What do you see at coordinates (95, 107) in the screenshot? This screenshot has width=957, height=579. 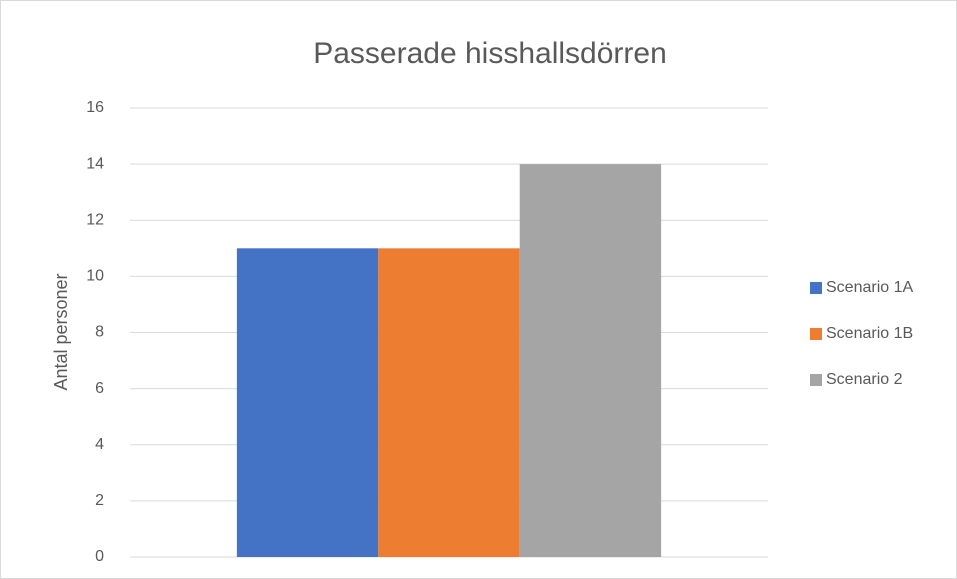 I see `y-tick-label: 16` at bounding box center [95, 107].